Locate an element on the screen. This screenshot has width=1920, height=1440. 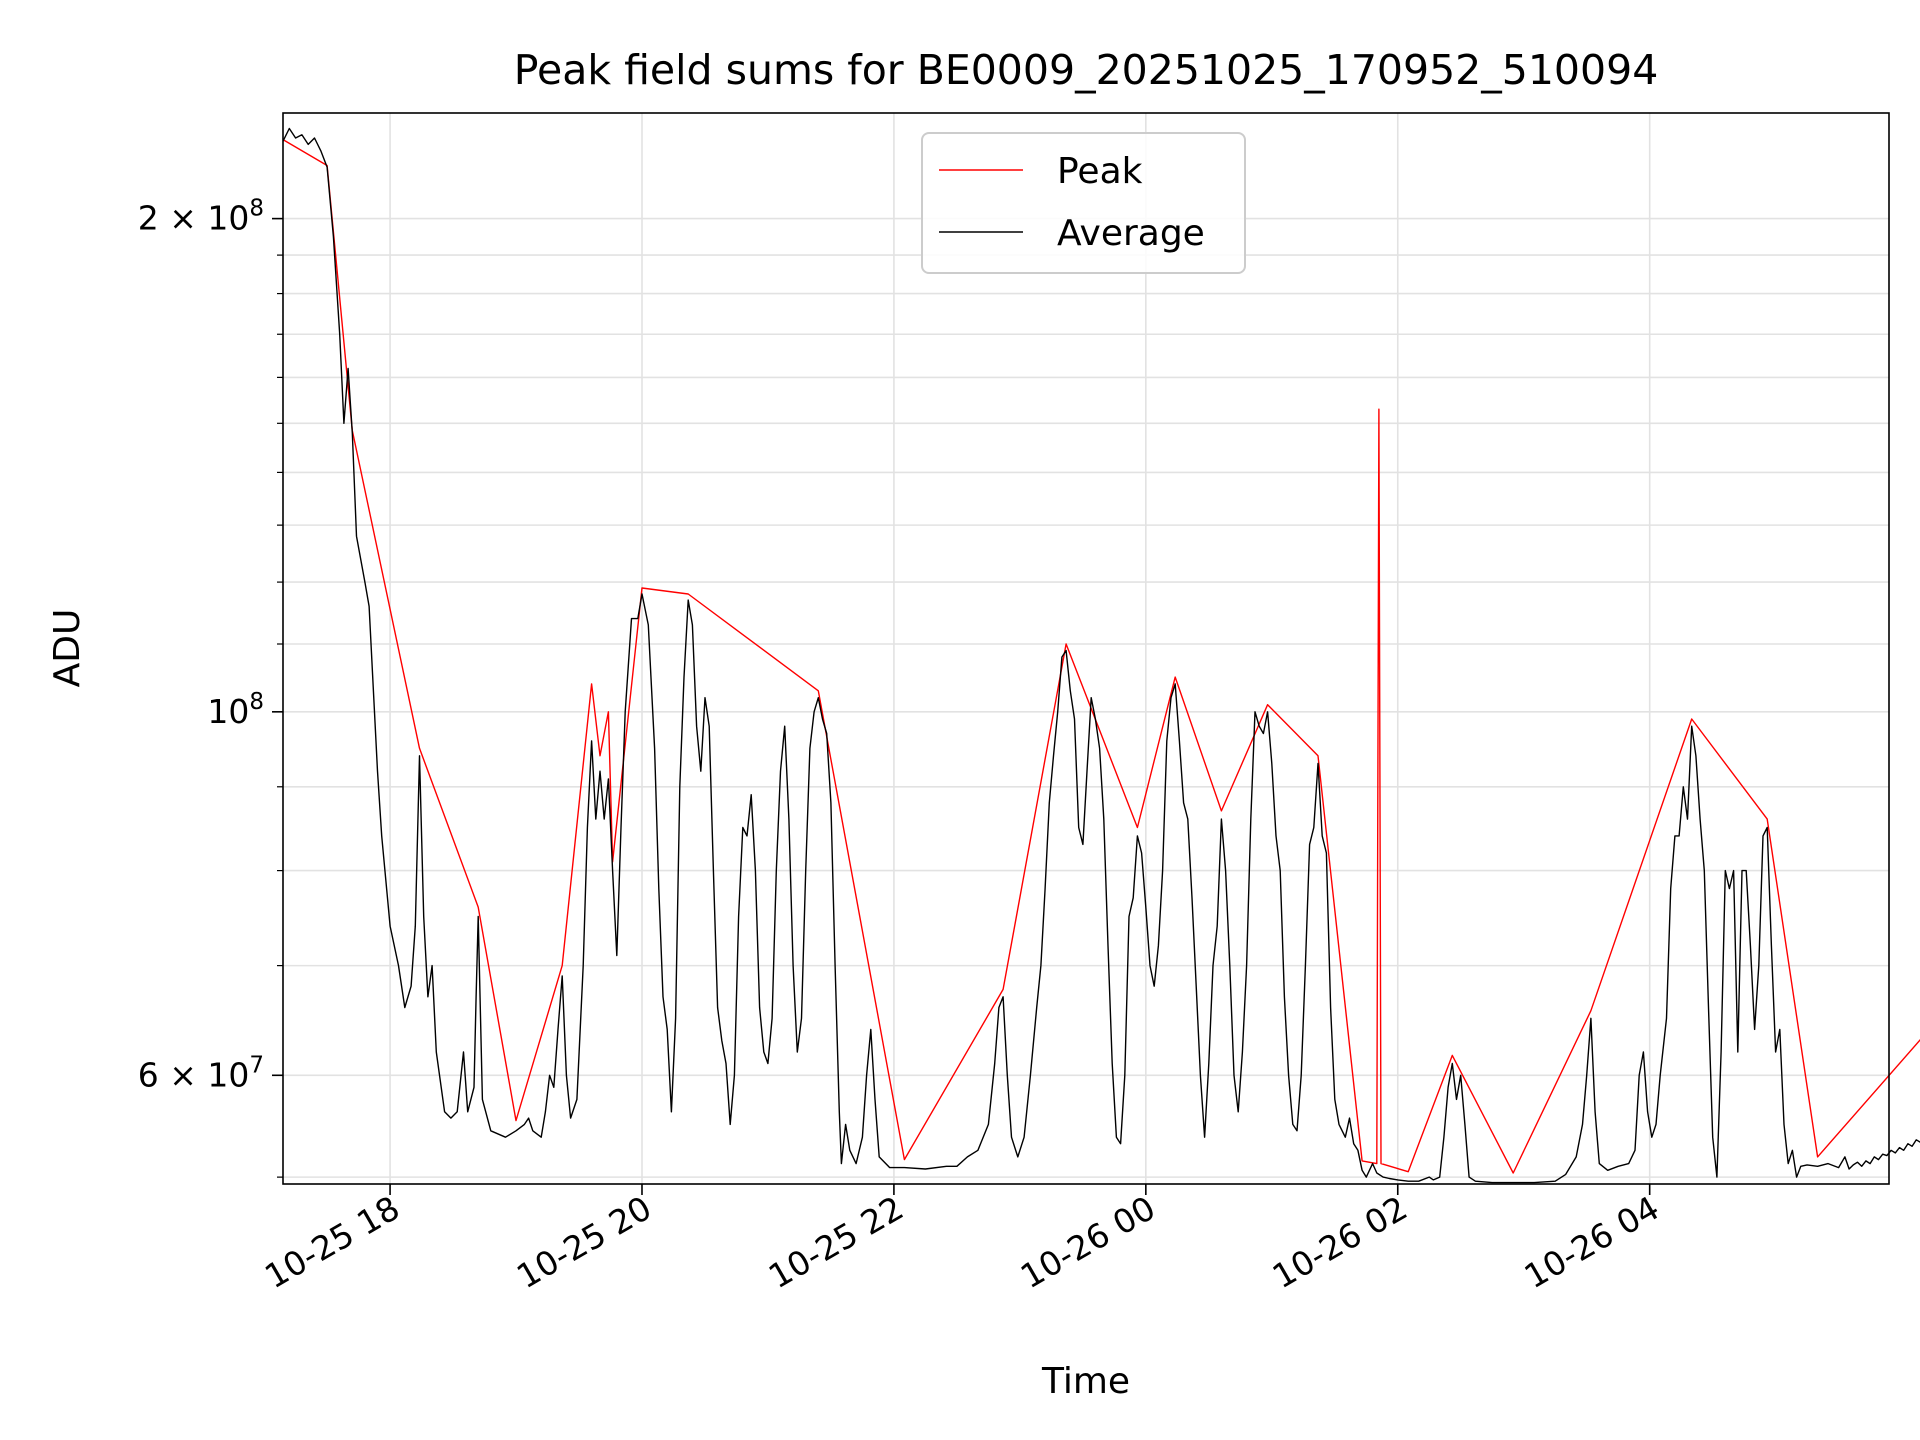
legend: Peak Average is located at coordinates (1083, 203).